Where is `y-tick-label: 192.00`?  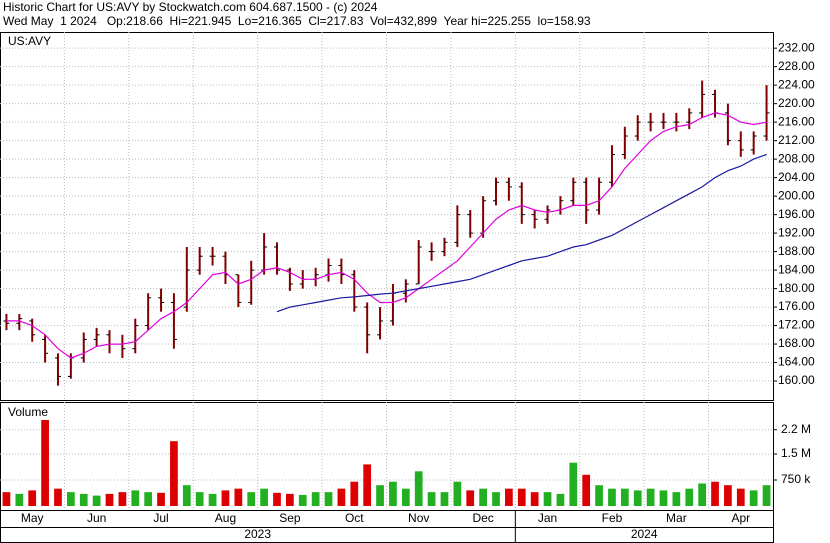
y-tick-label: 192.00 is located at coordinates (796, 232).